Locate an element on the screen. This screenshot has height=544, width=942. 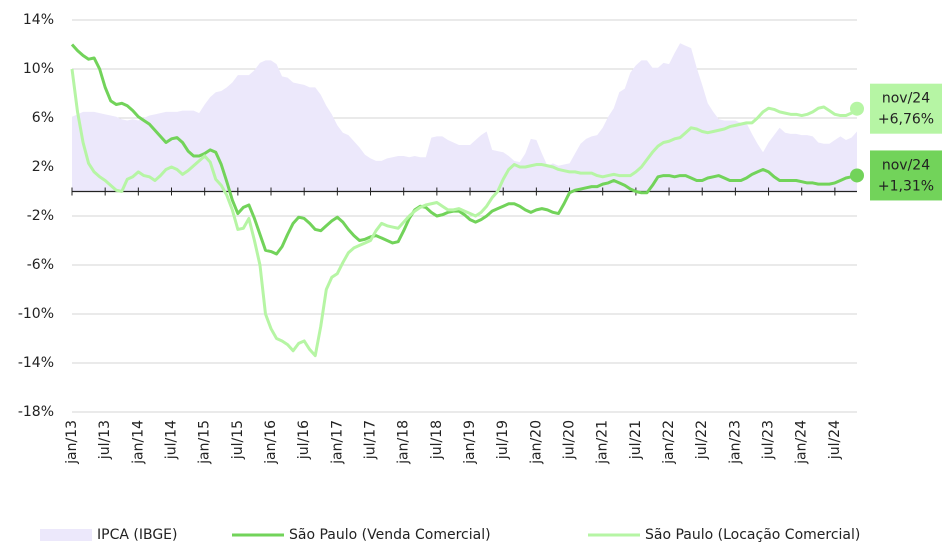
x-tick-label: jan/20 is located at coordinates (536, 442).